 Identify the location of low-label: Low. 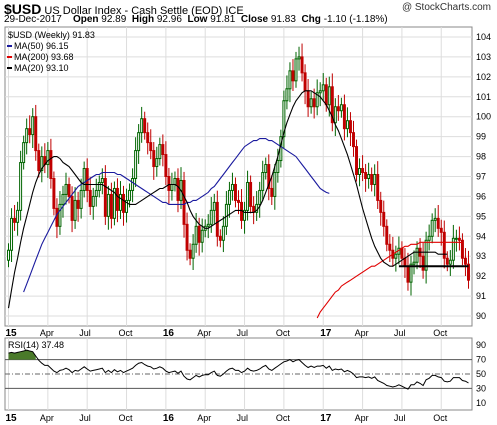
(197, 19).